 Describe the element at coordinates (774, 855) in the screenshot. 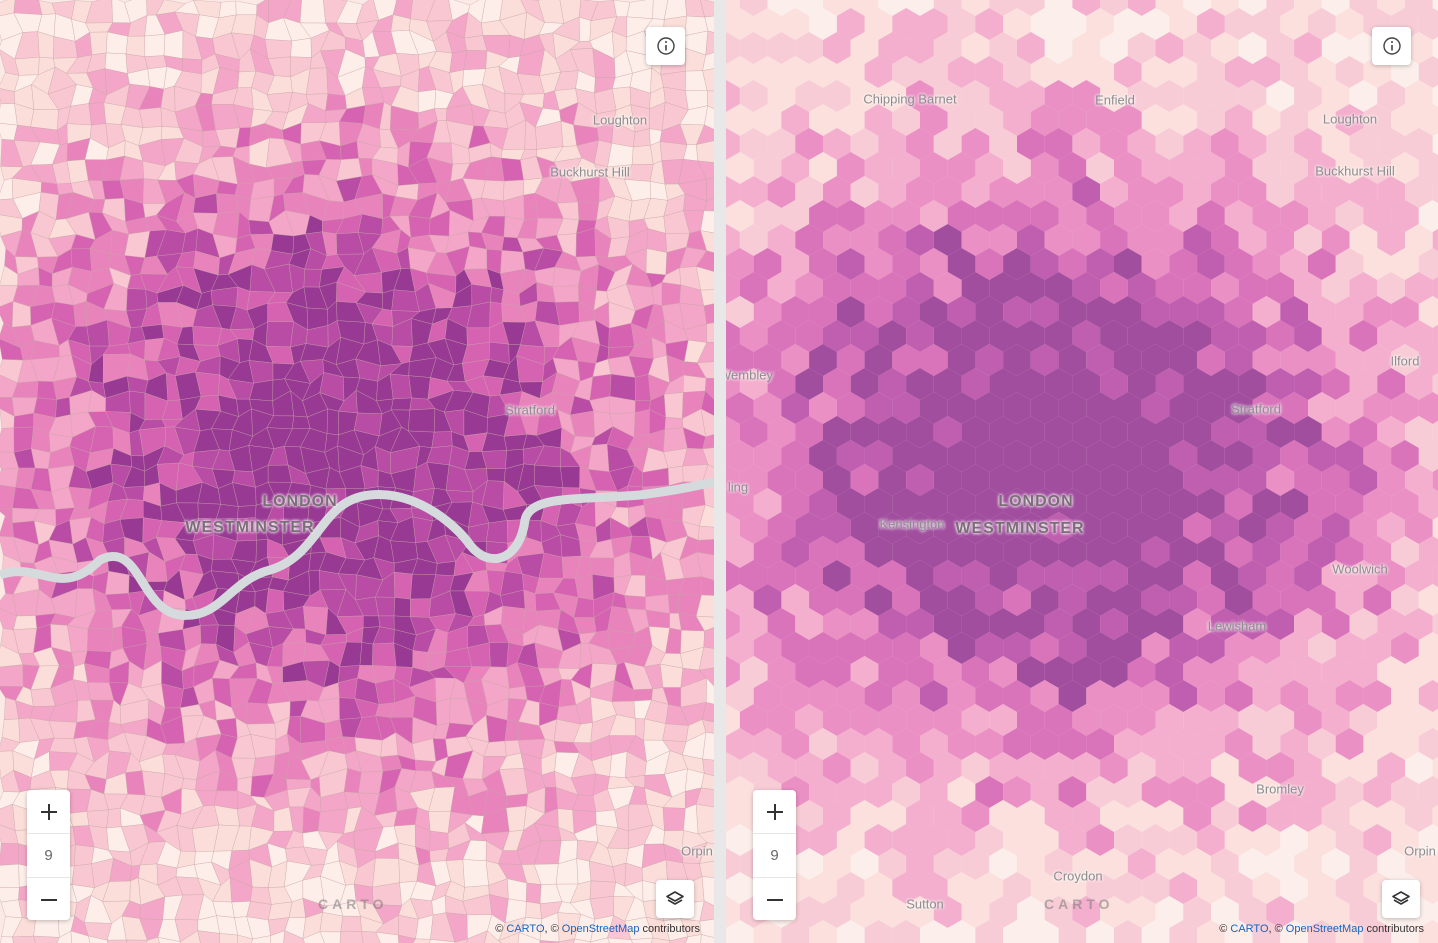

I see `zoom-control: 9` at that location.